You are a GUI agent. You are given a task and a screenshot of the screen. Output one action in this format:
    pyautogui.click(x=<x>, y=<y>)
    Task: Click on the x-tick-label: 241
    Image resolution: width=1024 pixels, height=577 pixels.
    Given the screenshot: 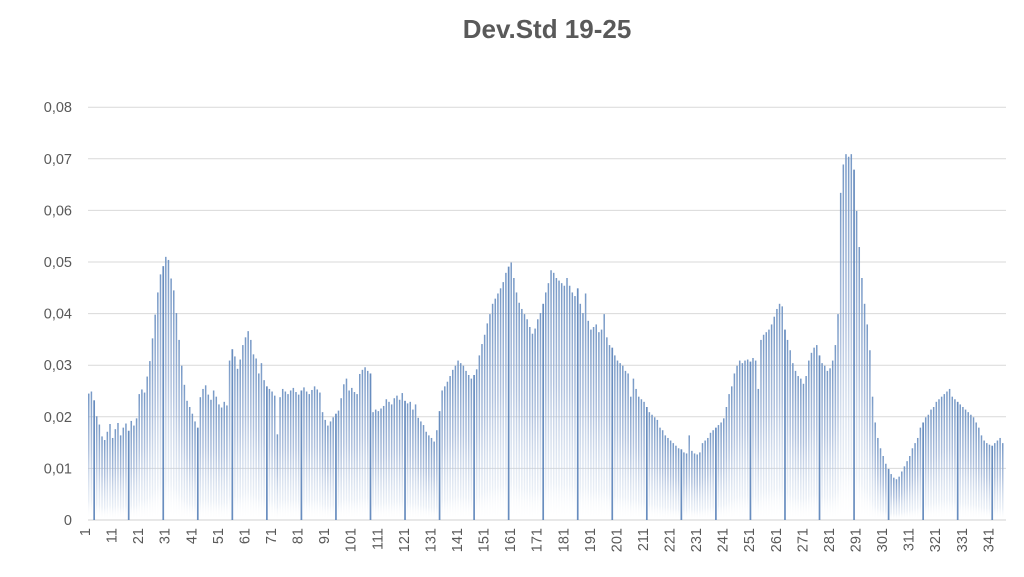 What is the action you would take?
    pyautogui.click(x=724, y=540)
    